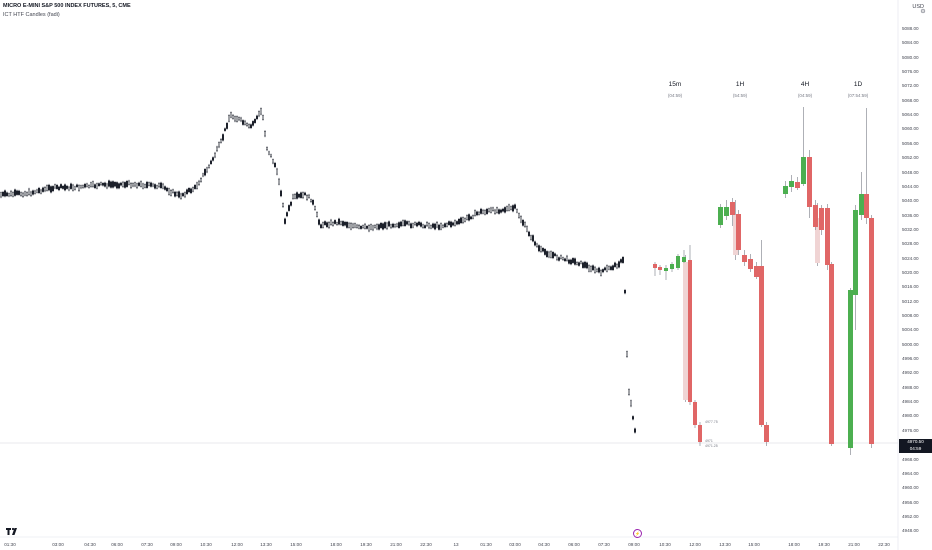  I want to click on htf-label-1d: 1D, so click(858, 84).